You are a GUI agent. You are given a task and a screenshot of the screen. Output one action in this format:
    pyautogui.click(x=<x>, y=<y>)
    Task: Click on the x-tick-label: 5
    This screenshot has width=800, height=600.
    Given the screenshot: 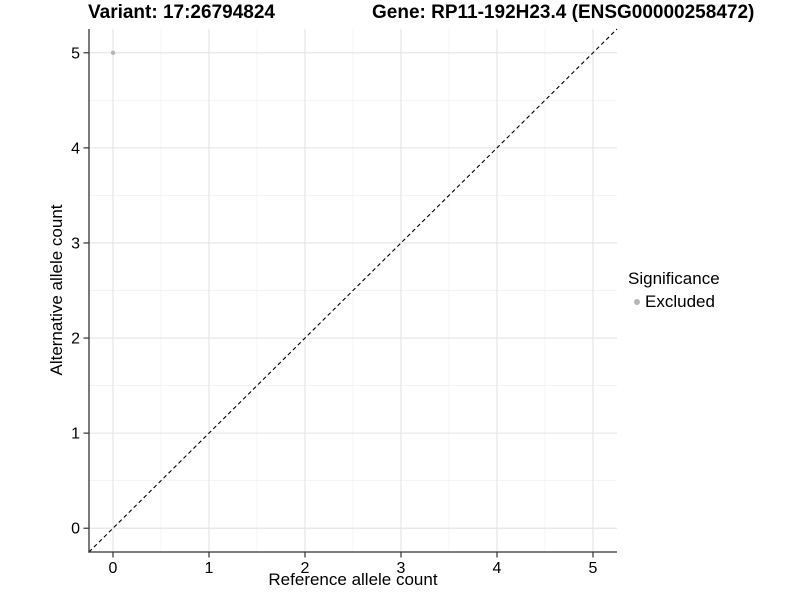 What is the action you would take?
    pyautogui.click(x=593, y=568)
    